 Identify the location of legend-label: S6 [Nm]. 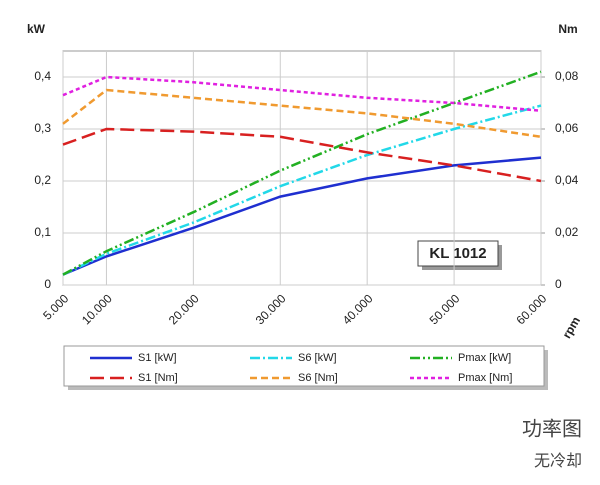
(318, 378).